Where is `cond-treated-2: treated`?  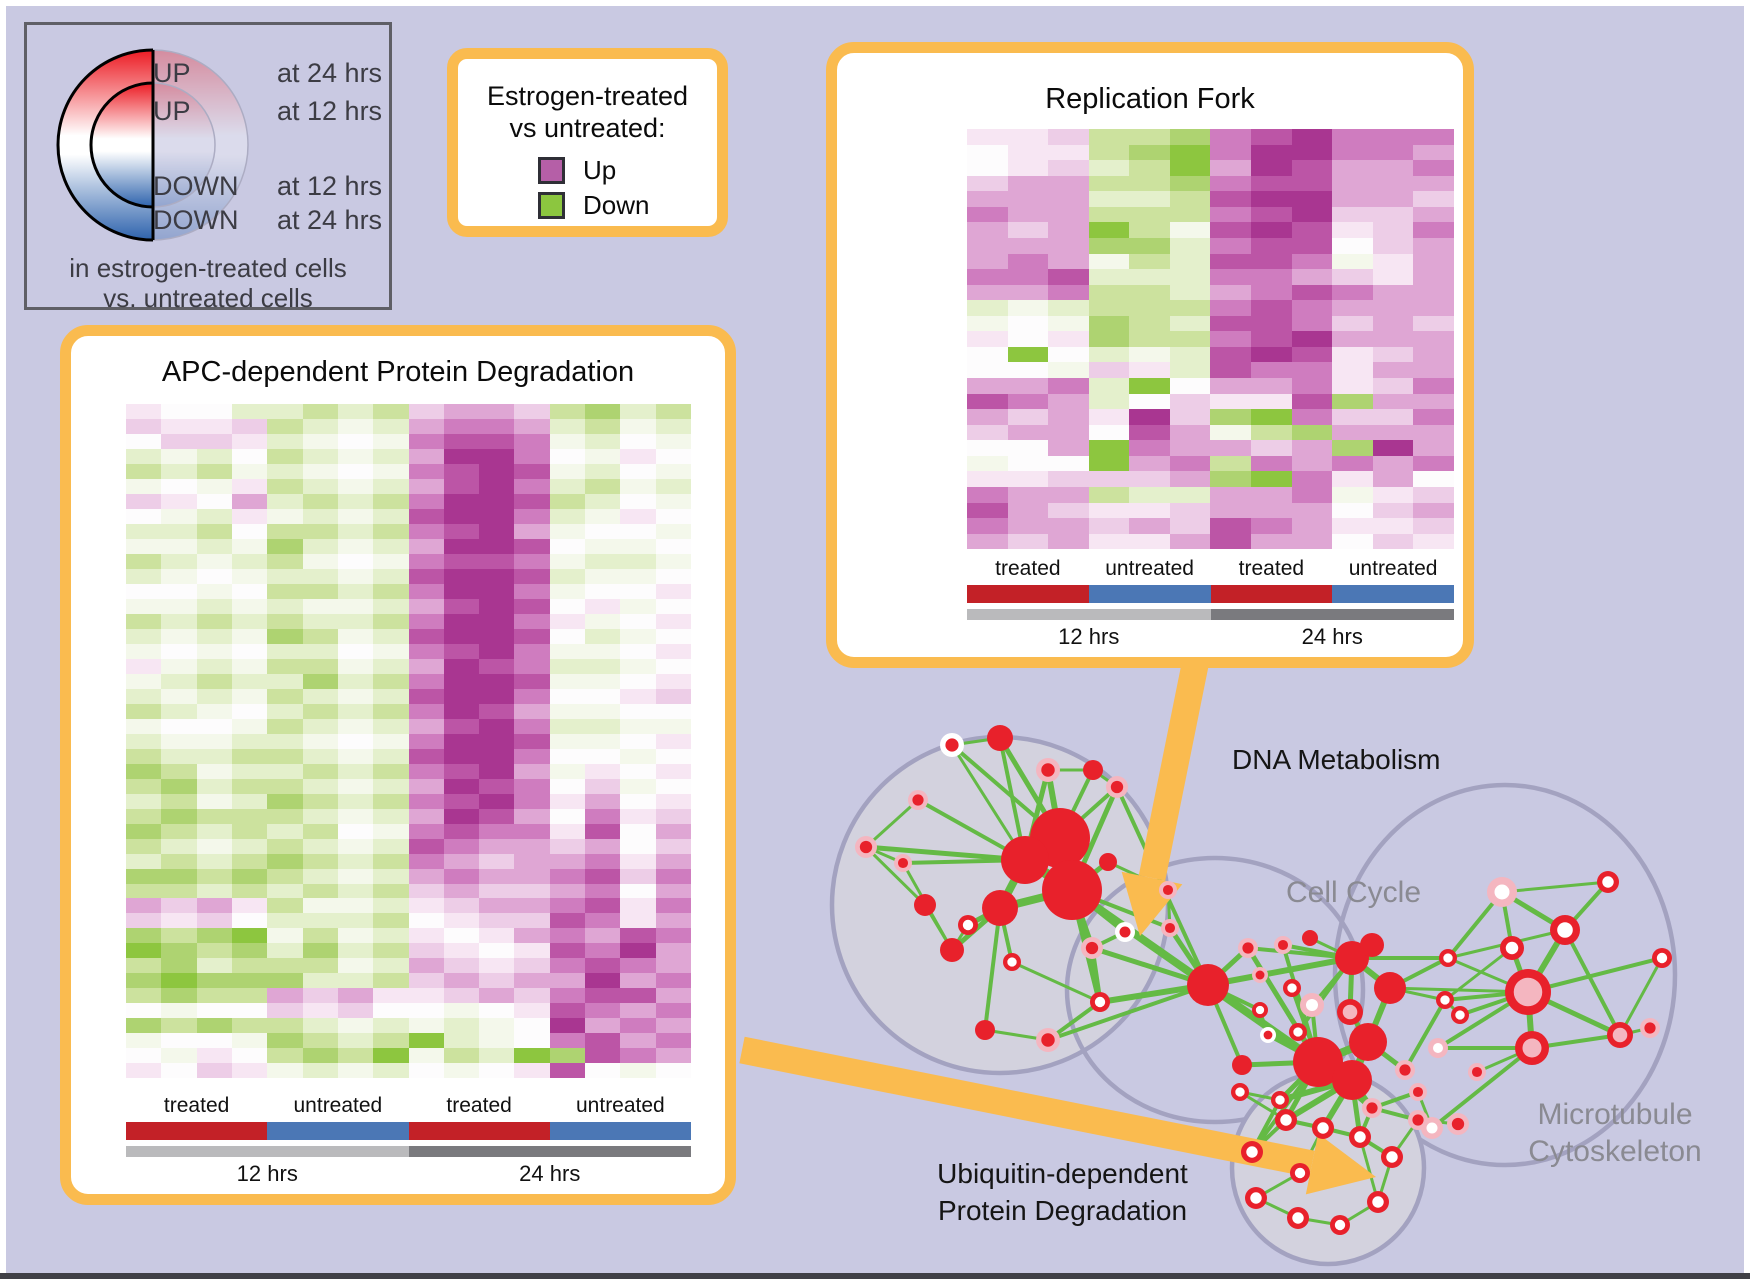
cond-treated-2: treated is located at coordinates (479, 1105).